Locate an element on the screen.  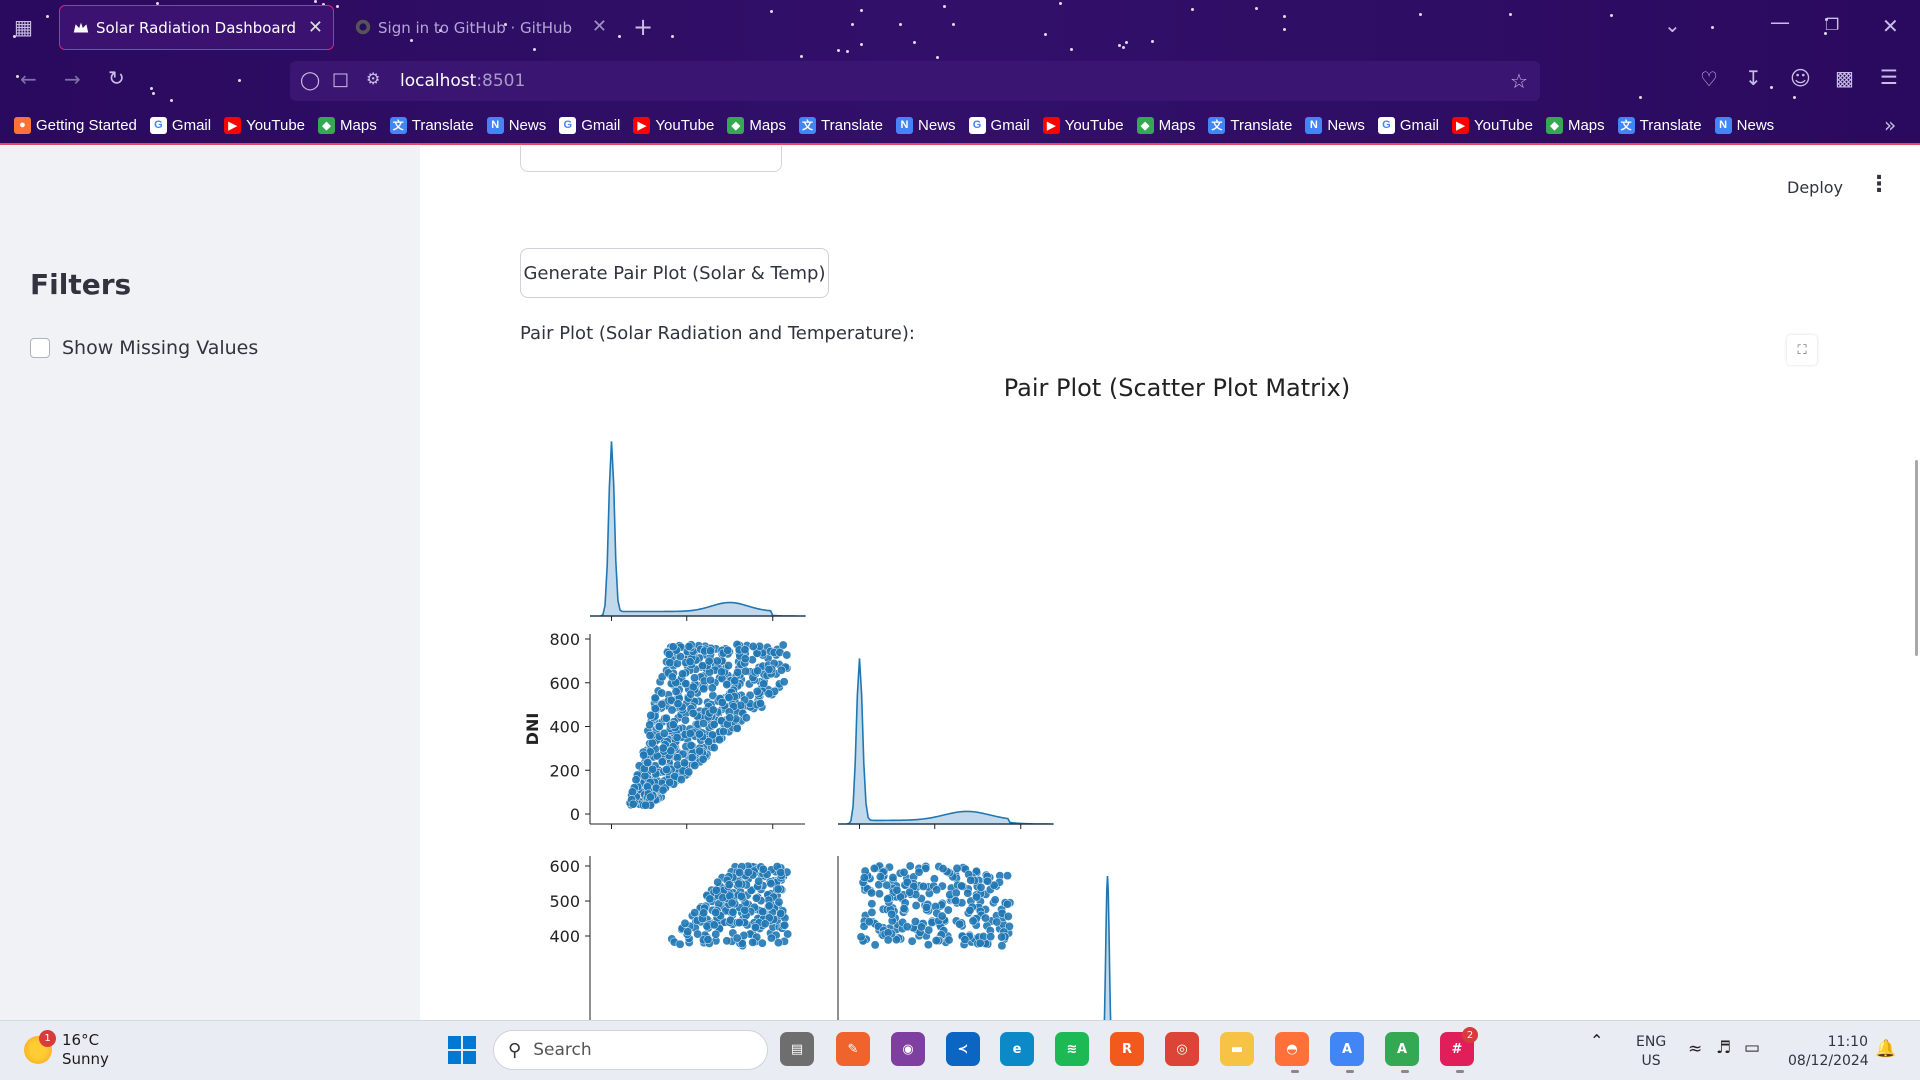
edge-icon: e is located at coordinates (1017, 1049).